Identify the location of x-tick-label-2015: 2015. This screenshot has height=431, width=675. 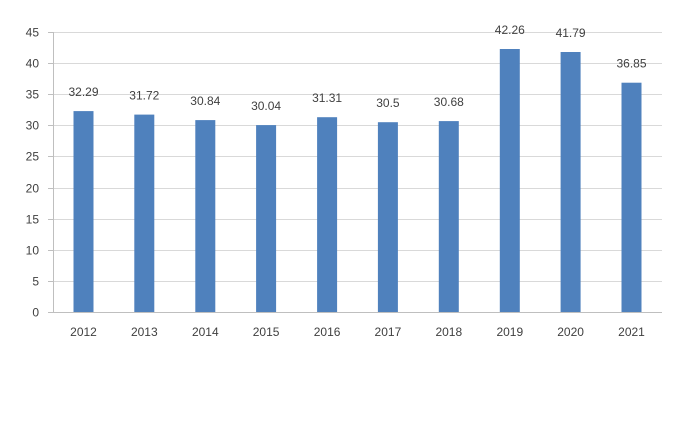
(266, 332).